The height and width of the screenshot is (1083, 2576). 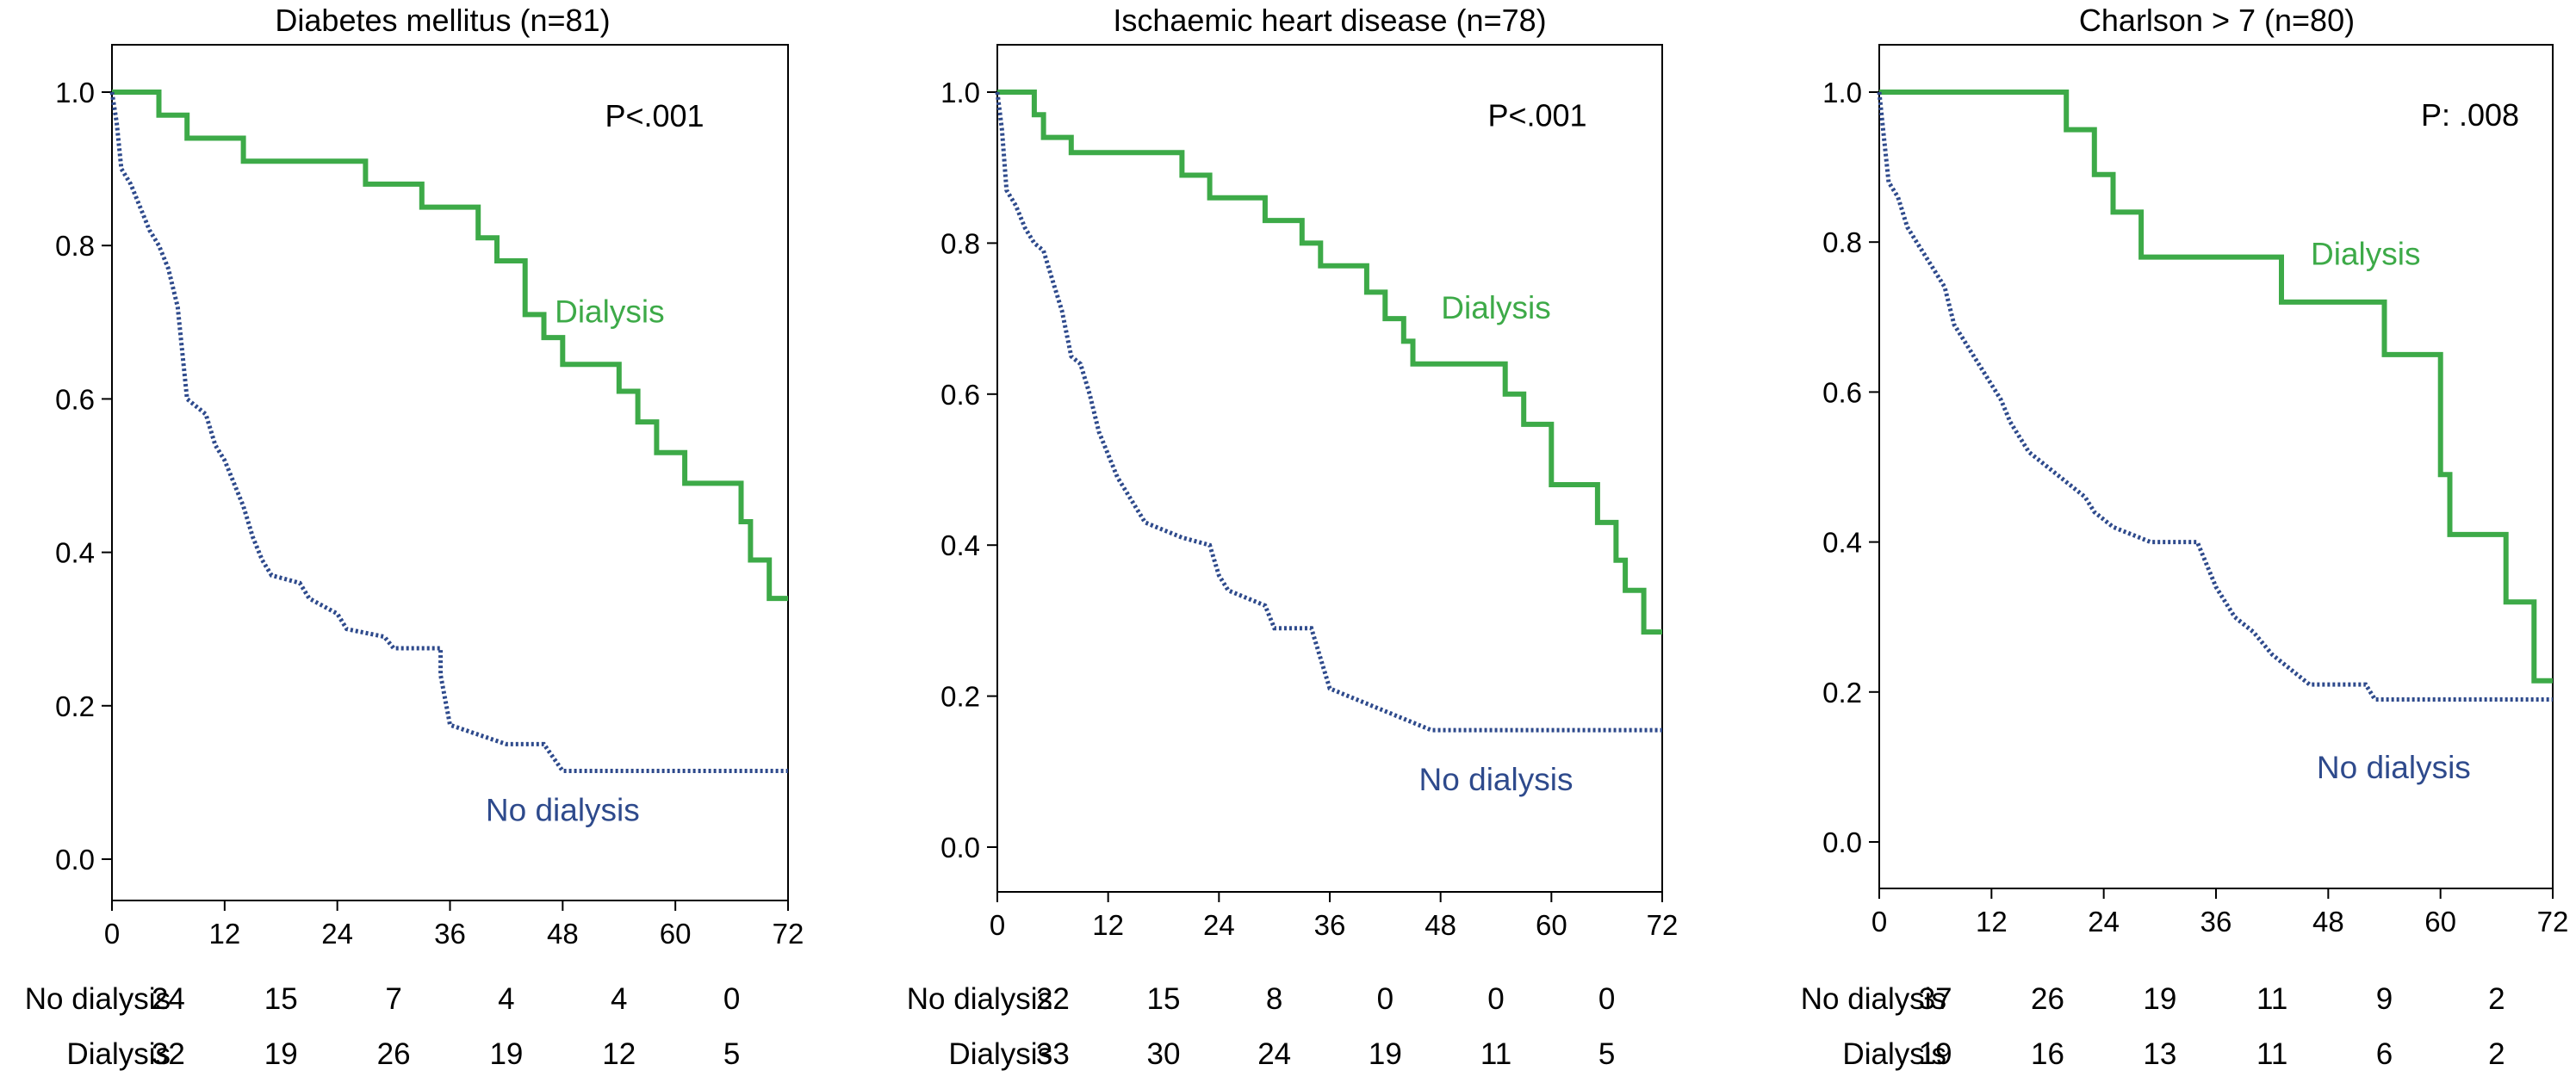 What do you see at coordinates (2160, 1054) in the screenshot?
I see `risk-cell: 13` at bounding box center [2160, 1054].